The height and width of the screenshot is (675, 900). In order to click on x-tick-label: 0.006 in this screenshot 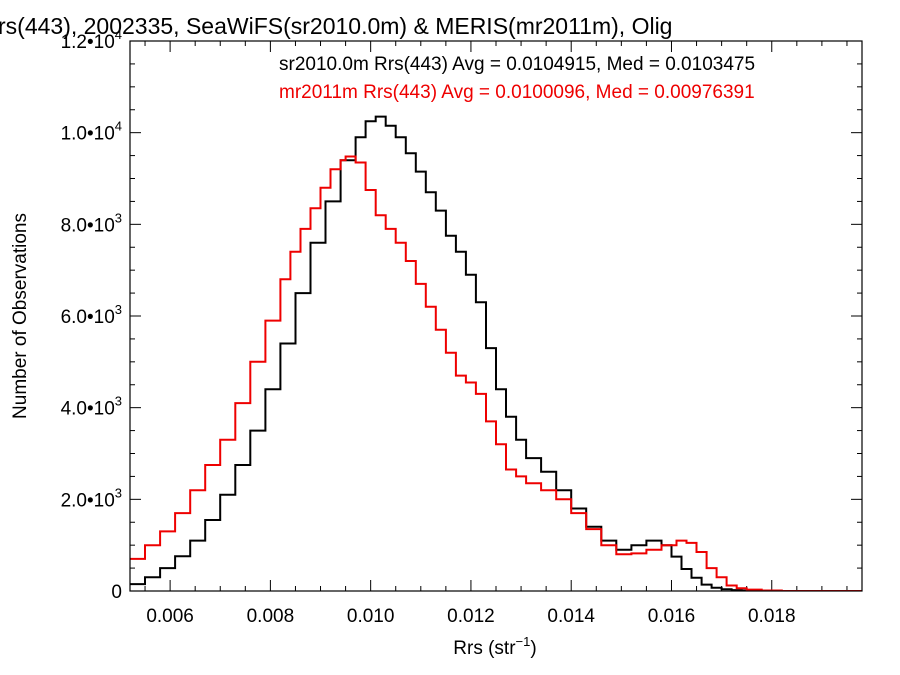, I will do `click(170, 616)`.